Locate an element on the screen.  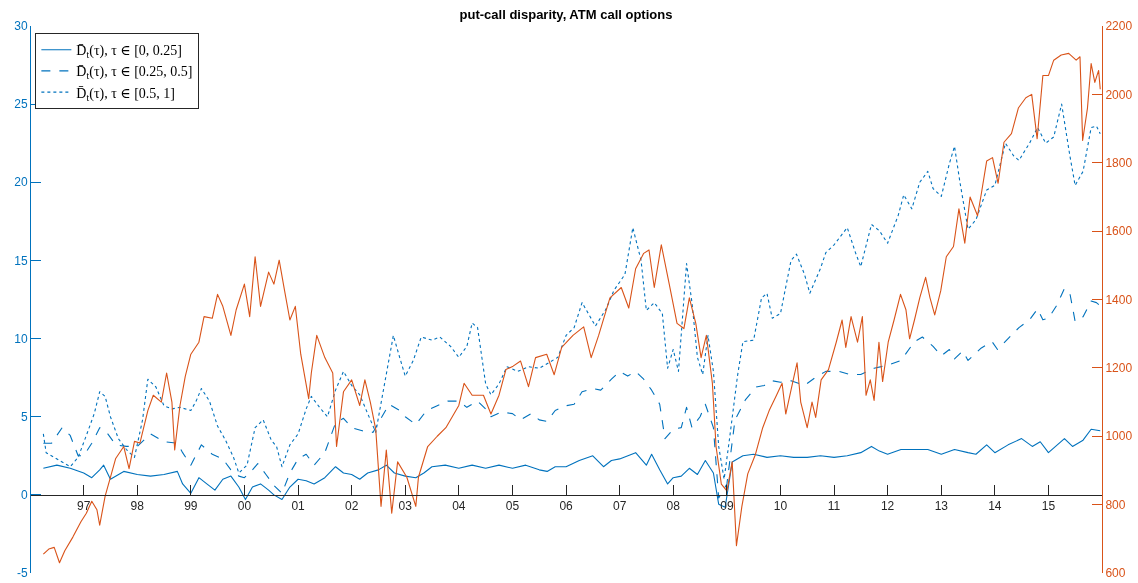
x-tick-label: 10 is located at coordinates (780, 506).